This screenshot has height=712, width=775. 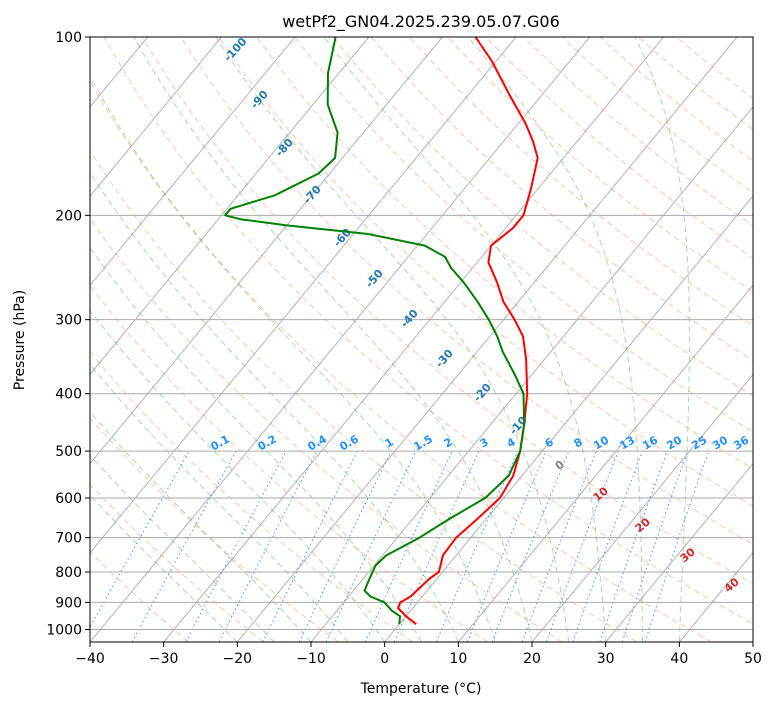 What do you see at coordinates (458, 659) in the screenshot?
I see `x-tick-label: 10` at bounding box center [458, 659].